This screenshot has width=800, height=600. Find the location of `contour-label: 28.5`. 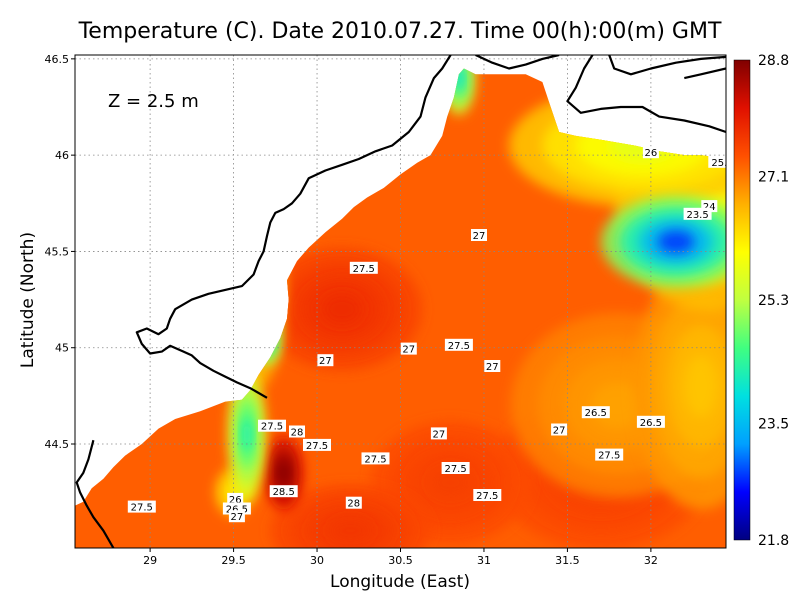

contour-label: 28.5 is located at coordinates (284, 492).